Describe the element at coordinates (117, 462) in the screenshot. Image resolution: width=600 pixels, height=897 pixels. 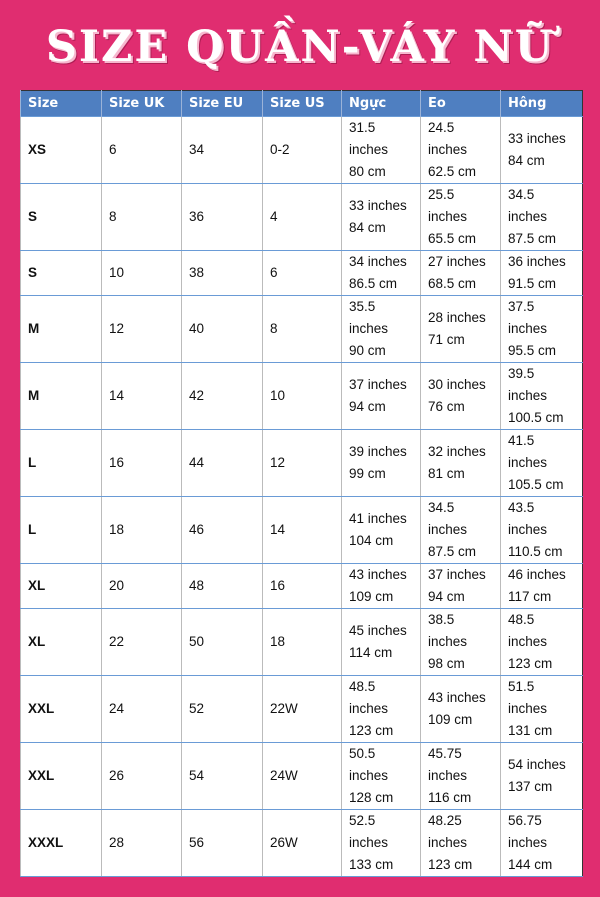
I see `cell-line: 16` at that location.